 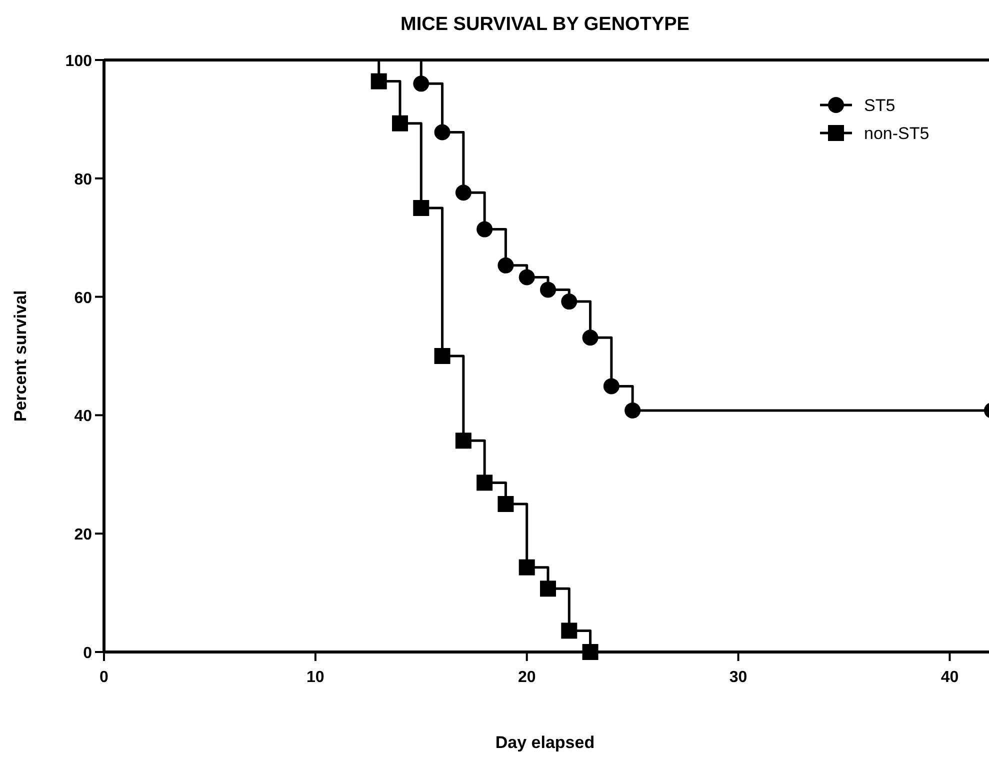 I want to click on x-tick-label: 0, so click(x=104, y=677).